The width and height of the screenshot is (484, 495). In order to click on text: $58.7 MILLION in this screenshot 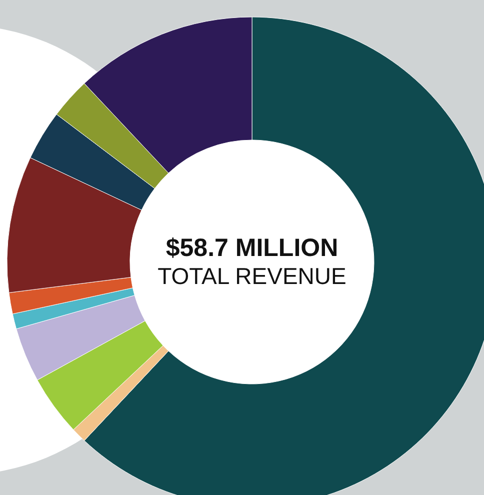, I will do `click(252, 248)`.